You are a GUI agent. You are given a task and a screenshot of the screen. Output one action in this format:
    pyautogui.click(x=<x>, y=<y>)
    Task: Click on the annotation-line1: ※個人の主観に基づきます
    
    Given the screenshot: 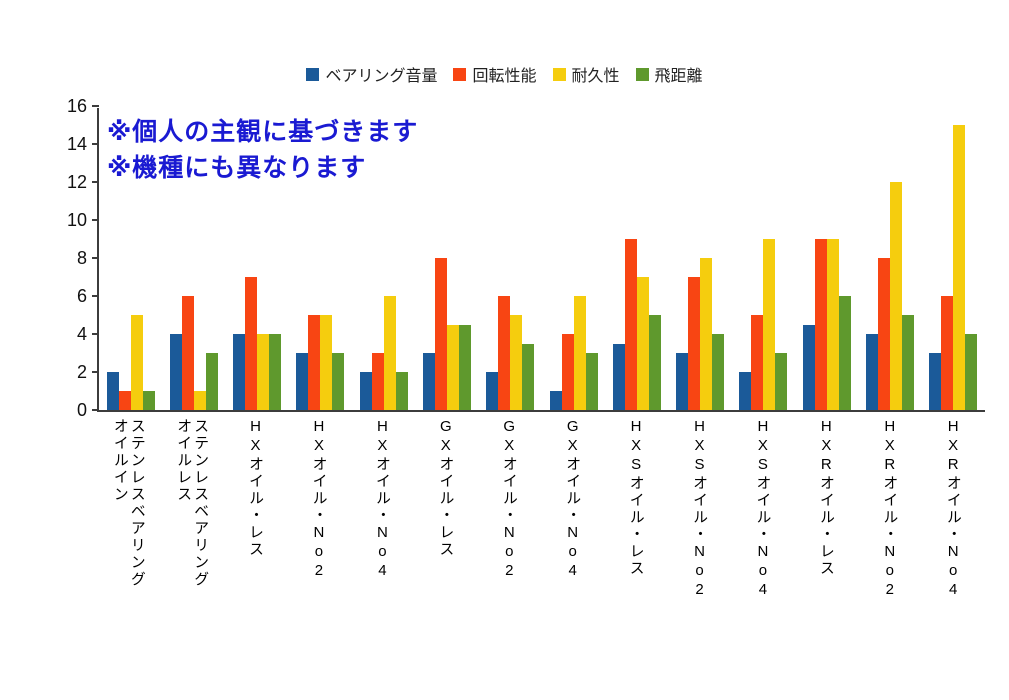 What is the action you would take?
    pyautogui.click(x=263, y=132)
    